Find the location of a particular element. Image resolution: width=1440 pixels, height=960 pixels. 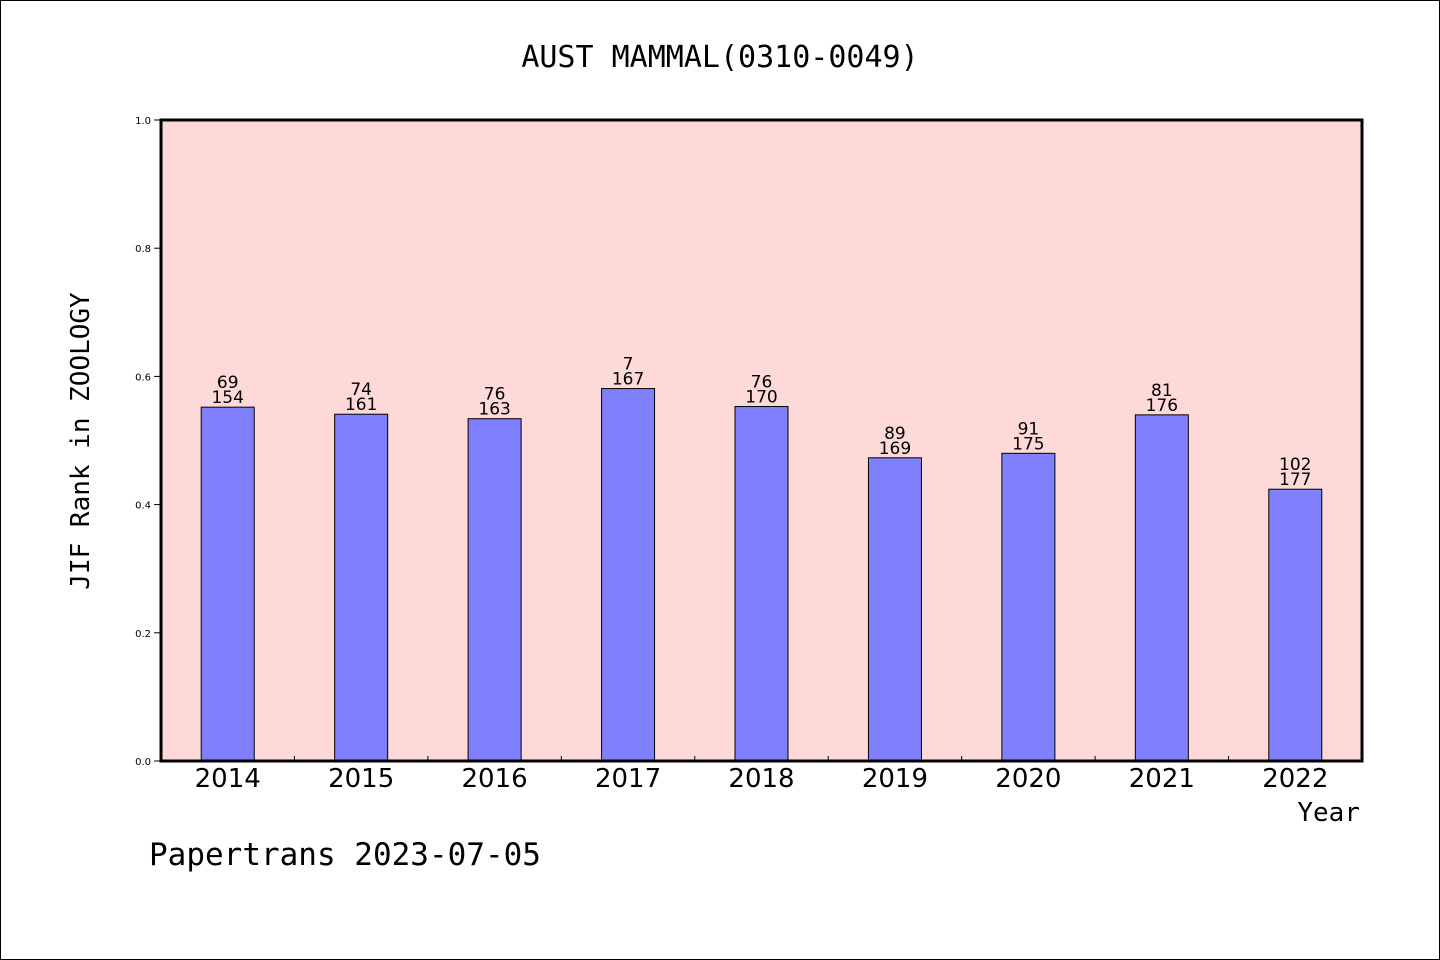

bar-2014 is located at coordinates (227, 584).